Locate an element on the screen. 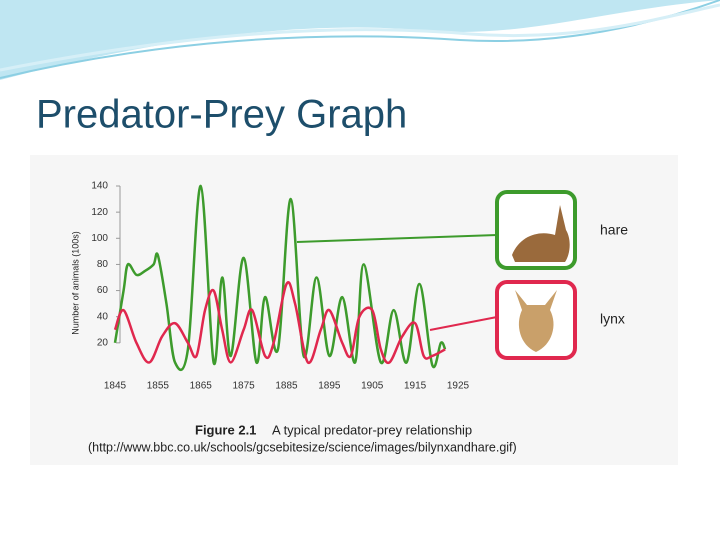  y-tick-label: 120 is located at coordinates (99, 212).